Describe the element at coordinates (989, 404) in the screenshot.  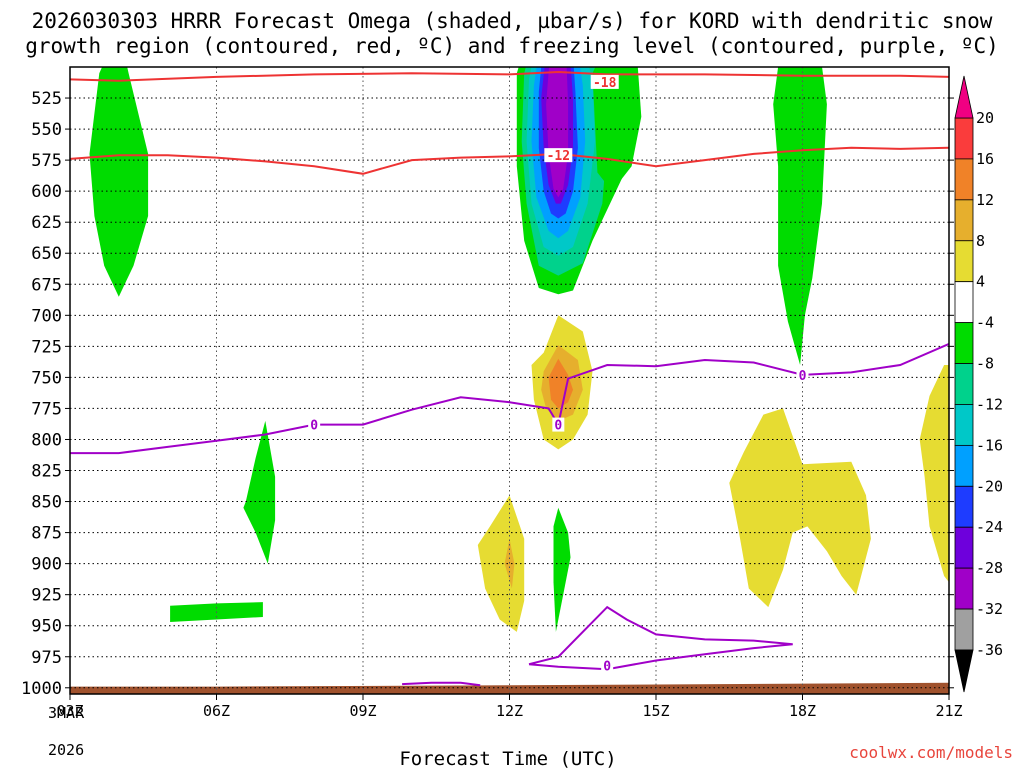
I see `colorbar-label--12: -12` at that location.